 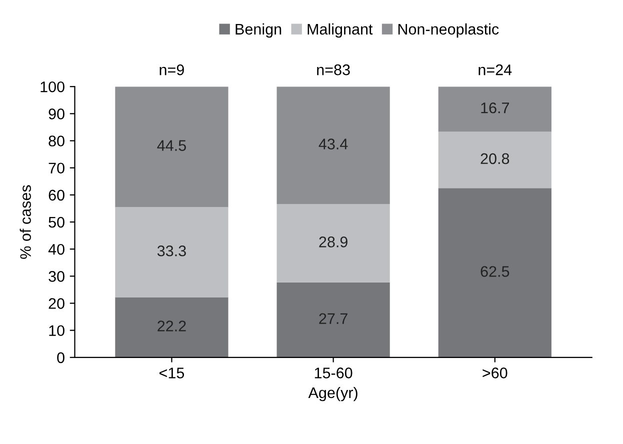 I want to click on data-label: 33.3, so click(x=171, y=250).